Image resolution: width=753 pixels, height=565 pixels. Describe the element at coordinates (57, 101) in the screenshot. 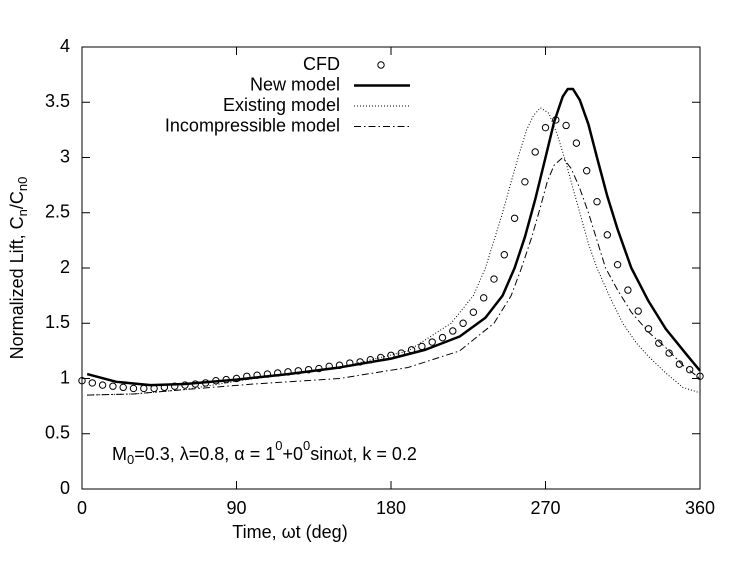

I see `y-tick-label: 3.5` at that location.